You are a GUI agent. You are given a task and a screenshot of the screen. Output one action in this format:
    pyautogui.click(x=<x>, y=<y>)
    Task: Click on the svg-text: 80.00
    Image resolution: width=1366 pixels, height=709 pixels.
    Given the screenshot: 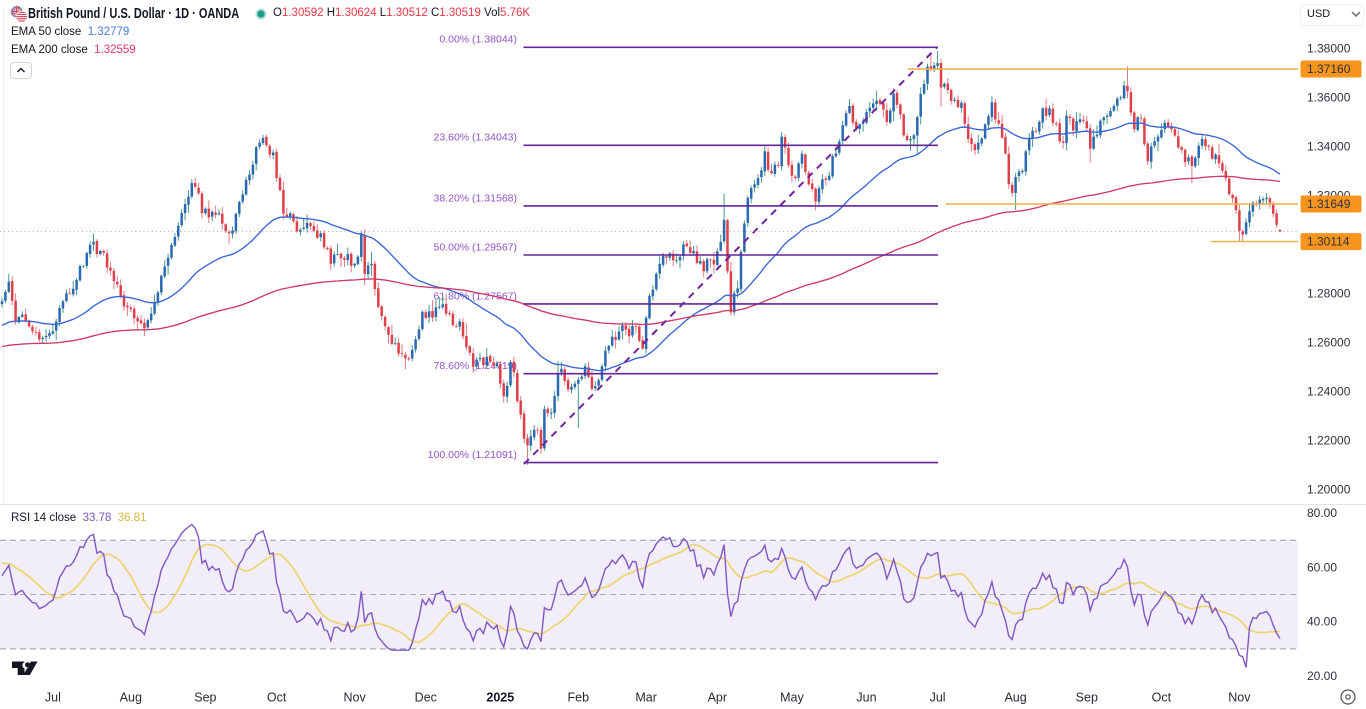 What is the action you would take?
    pyautogui.click(x=1322, y=513)
    